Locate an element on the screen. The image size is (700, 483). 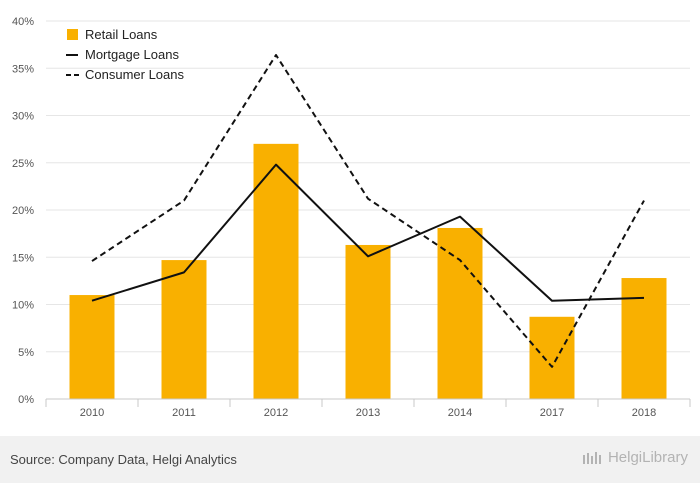
x-tick-label-2011: 2011 is located at coordinates (184, 413).